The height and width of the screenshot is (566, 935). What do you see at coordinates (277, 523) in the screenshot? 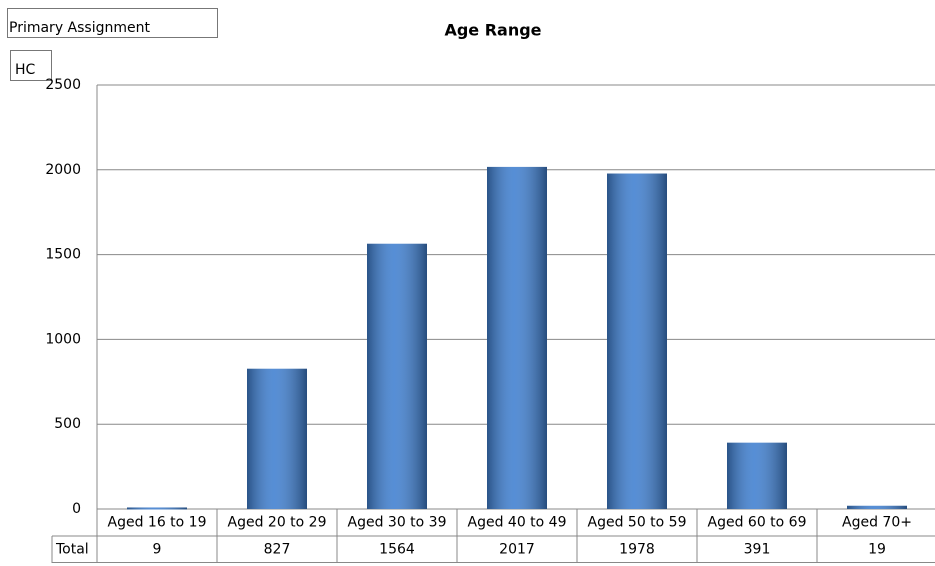
I see `x-tick-label: Aged 20 to 29` at bounding box center [277, 523].